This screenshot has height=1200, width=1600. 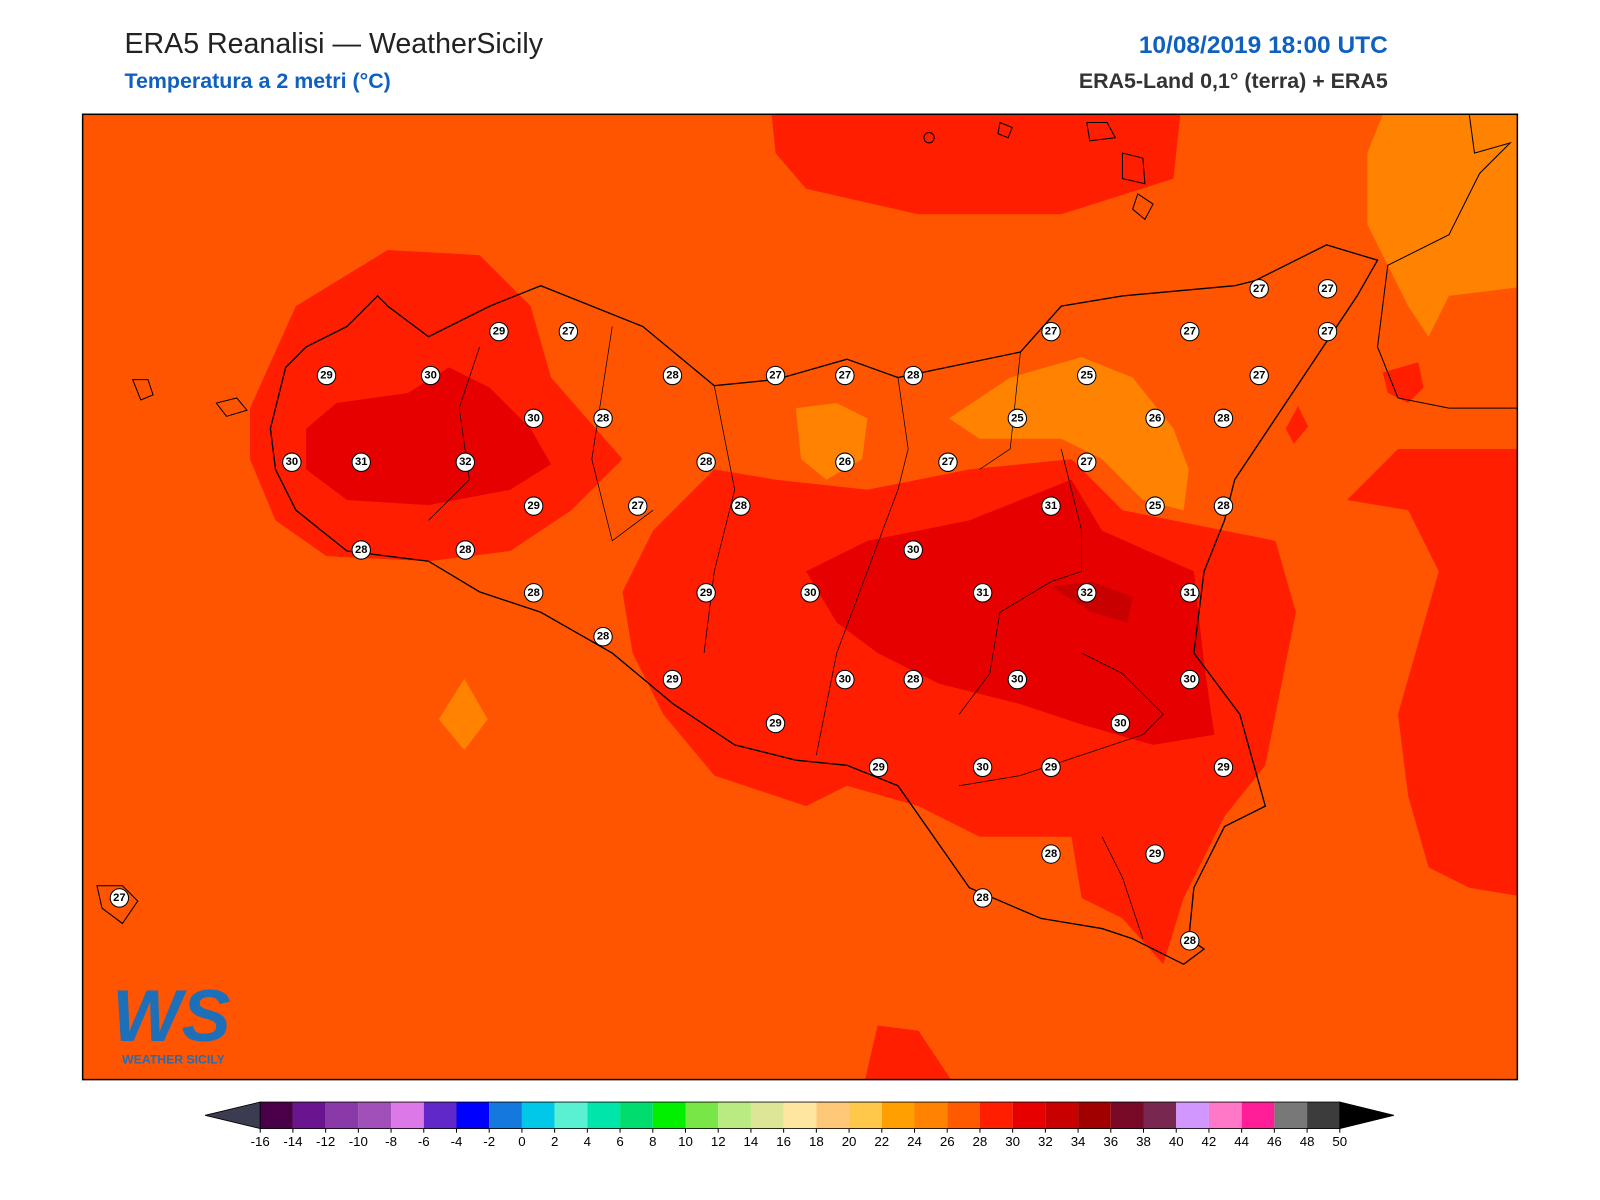 I want to click on colorbar-frame, so click(x=800, y=1115).